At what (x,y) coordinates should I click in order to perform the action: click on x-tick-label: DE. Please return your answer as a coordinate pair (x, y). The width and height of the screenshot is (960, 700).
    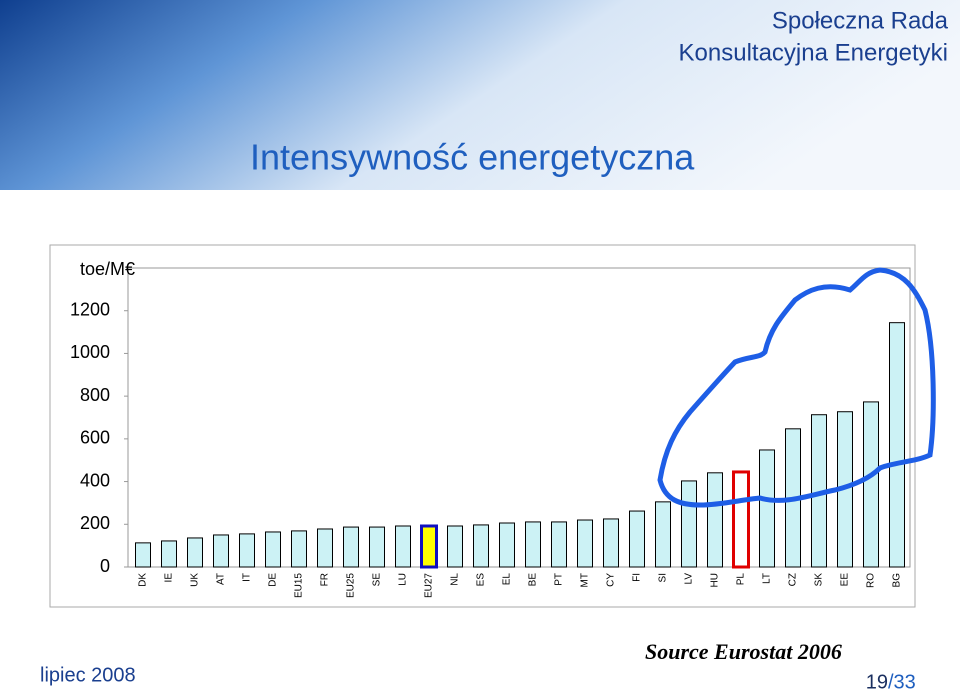
    Looking at the image, I should click on (273, 580).